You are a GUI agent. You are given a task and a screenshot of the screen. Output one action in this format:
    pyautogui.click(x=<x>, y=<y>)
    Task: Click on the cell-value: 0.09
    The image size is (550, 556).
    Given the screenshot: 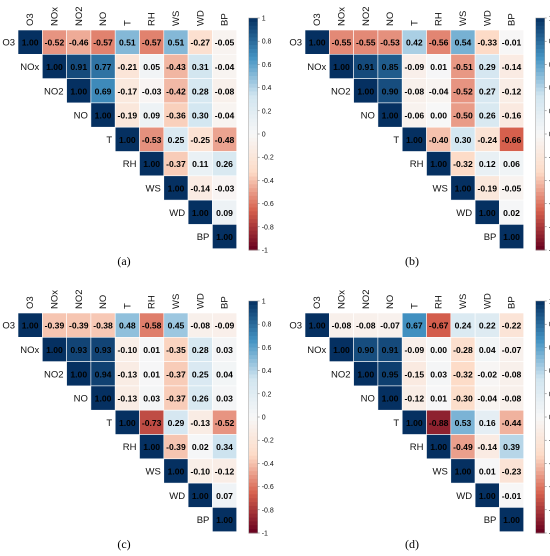 What is the action you would take?
    pyautogui.click(x=224, y=213)
    